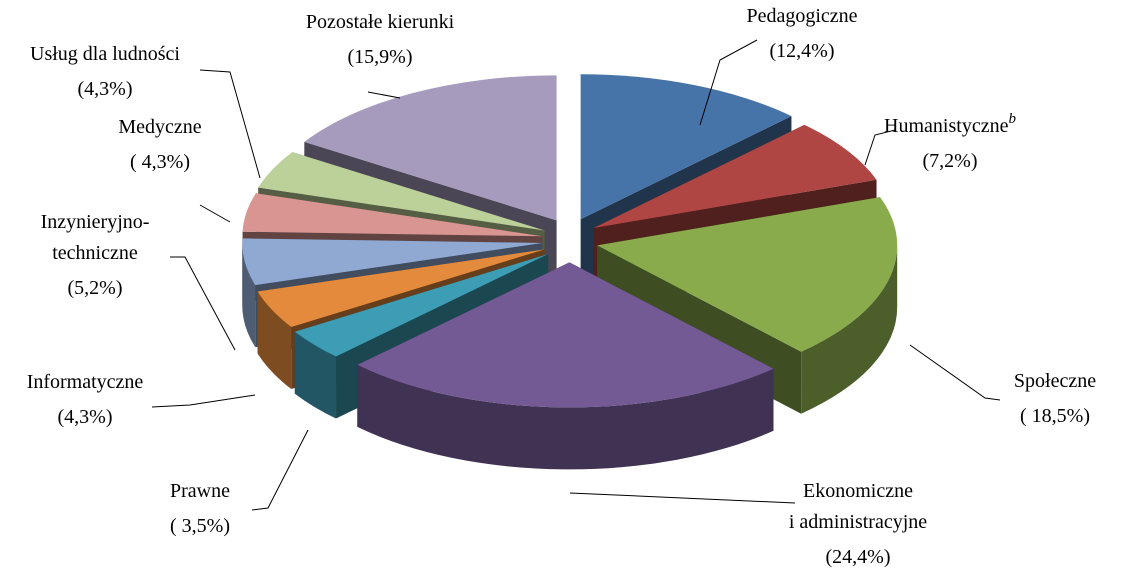 This screenshot has width=1121, height=570. I want to click on category-label: Prawne, so click(200, 491).